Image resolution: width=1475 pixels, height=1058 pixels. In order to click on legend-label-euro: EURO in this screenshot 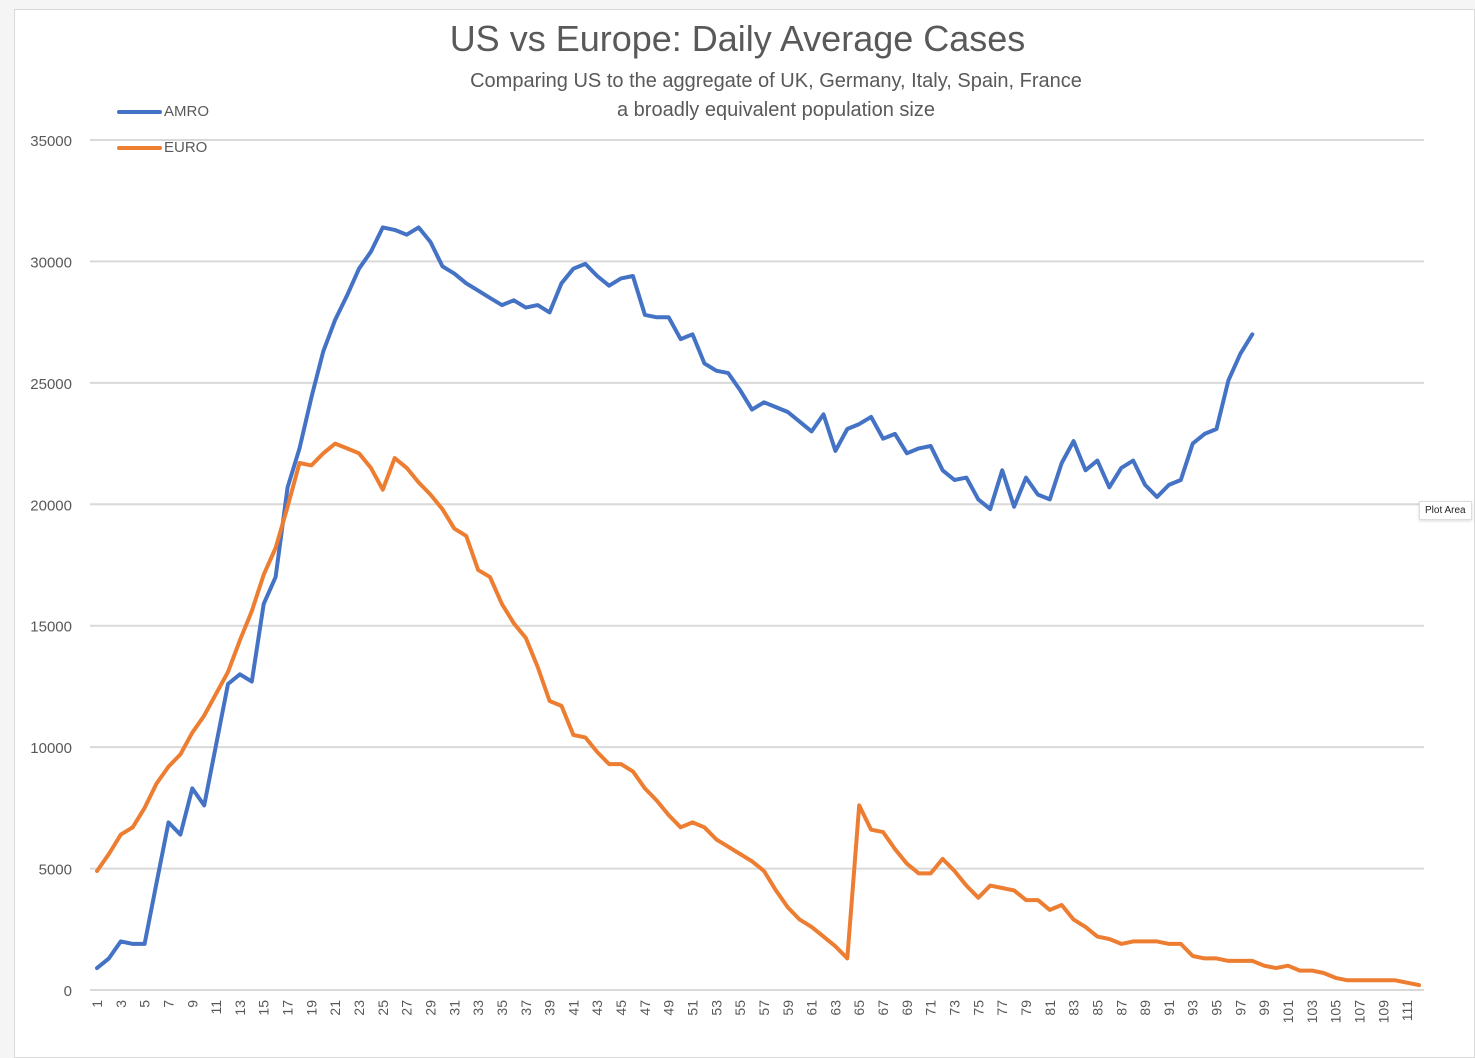, I will do `click(186, 147)`.